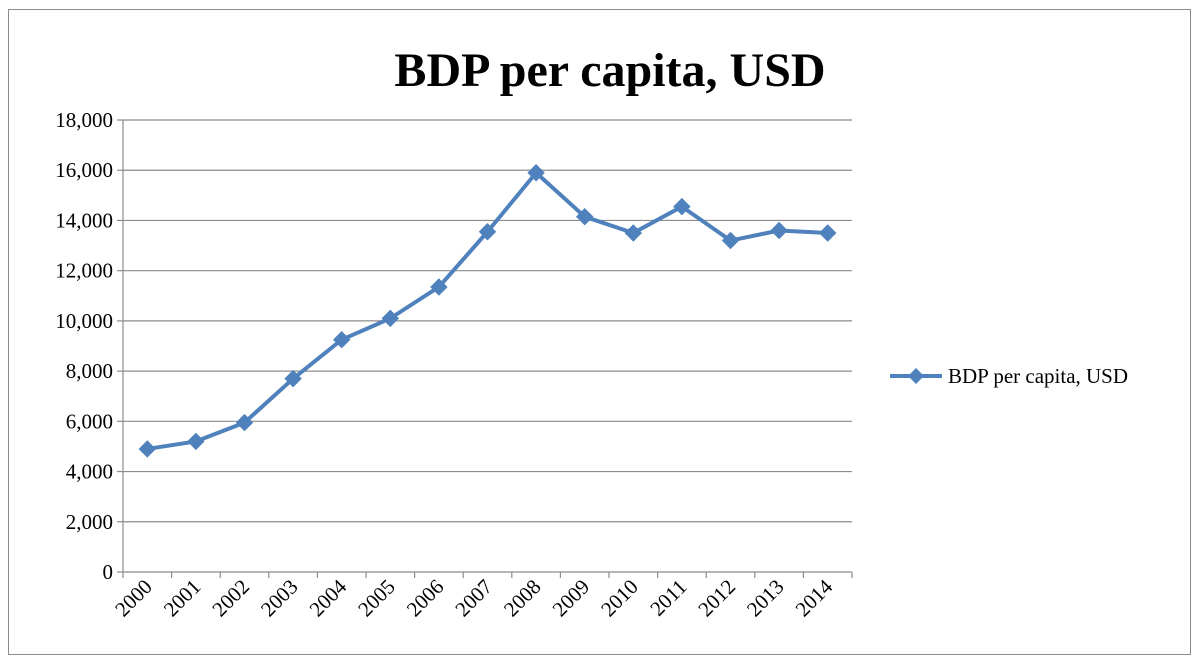  I want to click on x-tick-label: 2011, so click(668, 598).